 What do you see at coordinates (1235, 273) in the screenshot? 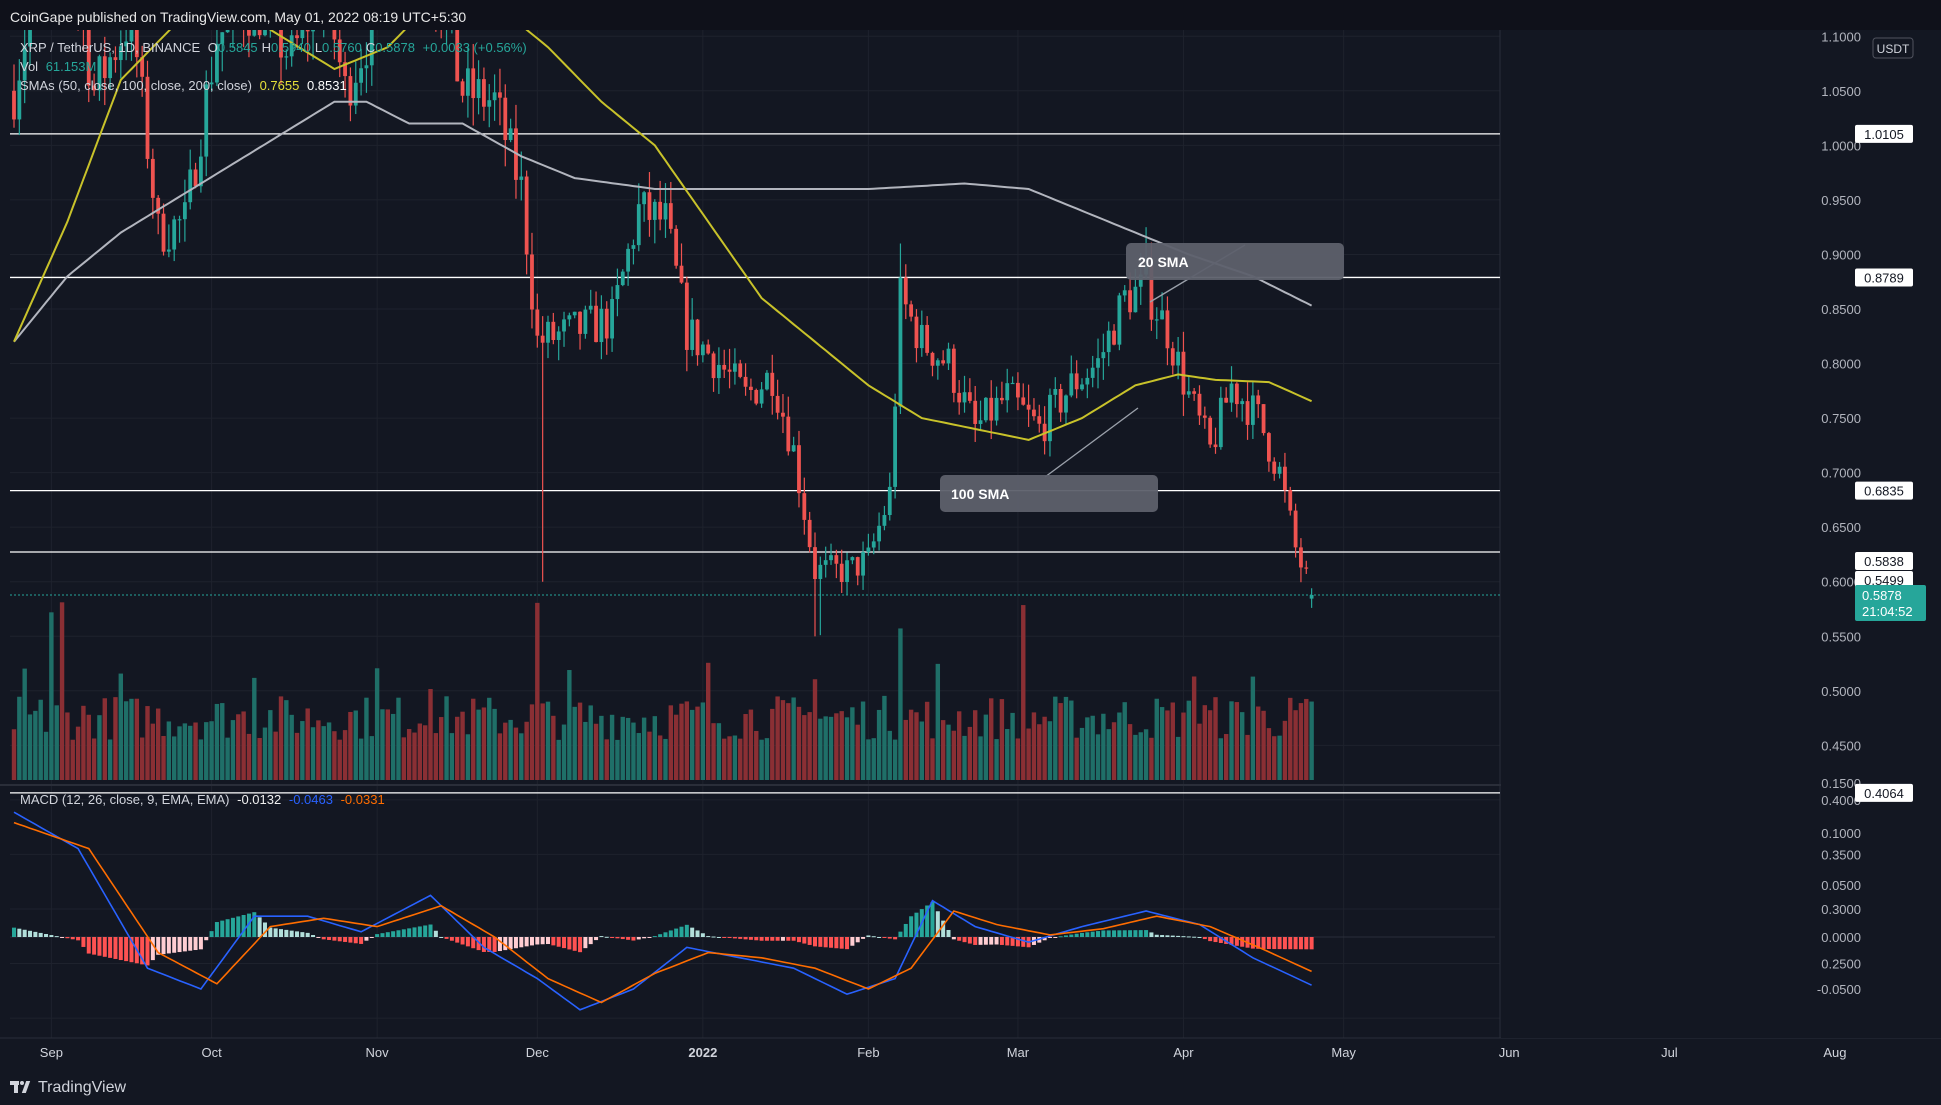
I see `annotation-20-sma: 20 SMA` at bounding box center [1235, 273].